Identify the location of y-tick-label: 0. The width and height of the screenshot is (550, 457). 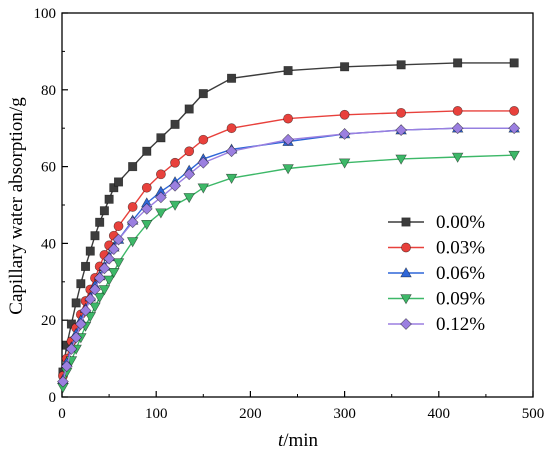
(53, 398).